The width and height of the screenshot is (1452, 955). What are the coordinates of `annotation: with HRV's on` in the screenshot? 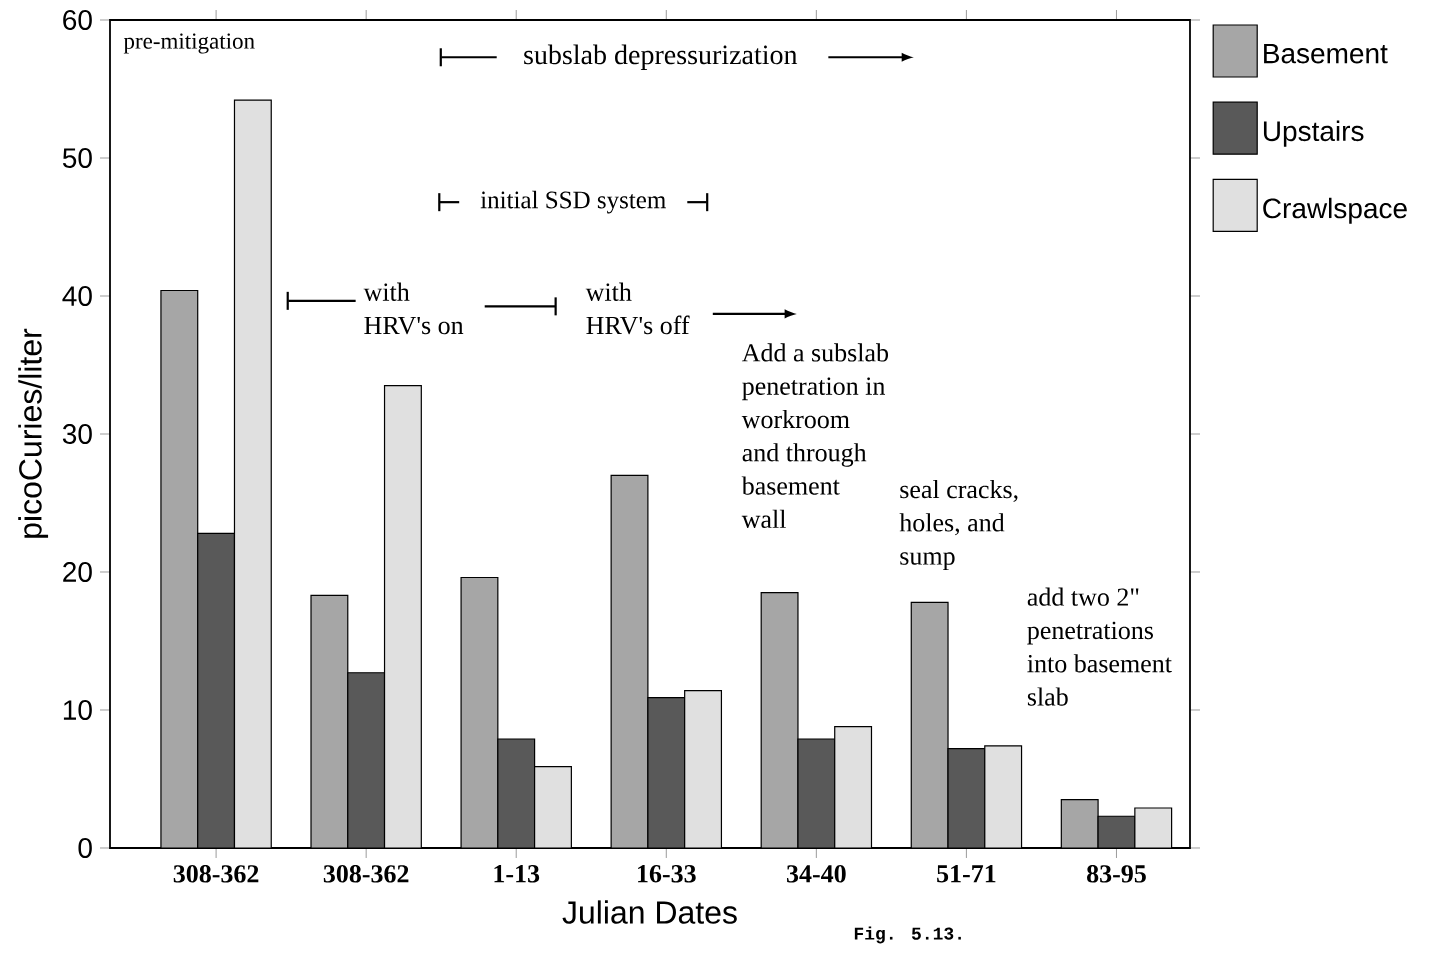 It's located at (413, 308).